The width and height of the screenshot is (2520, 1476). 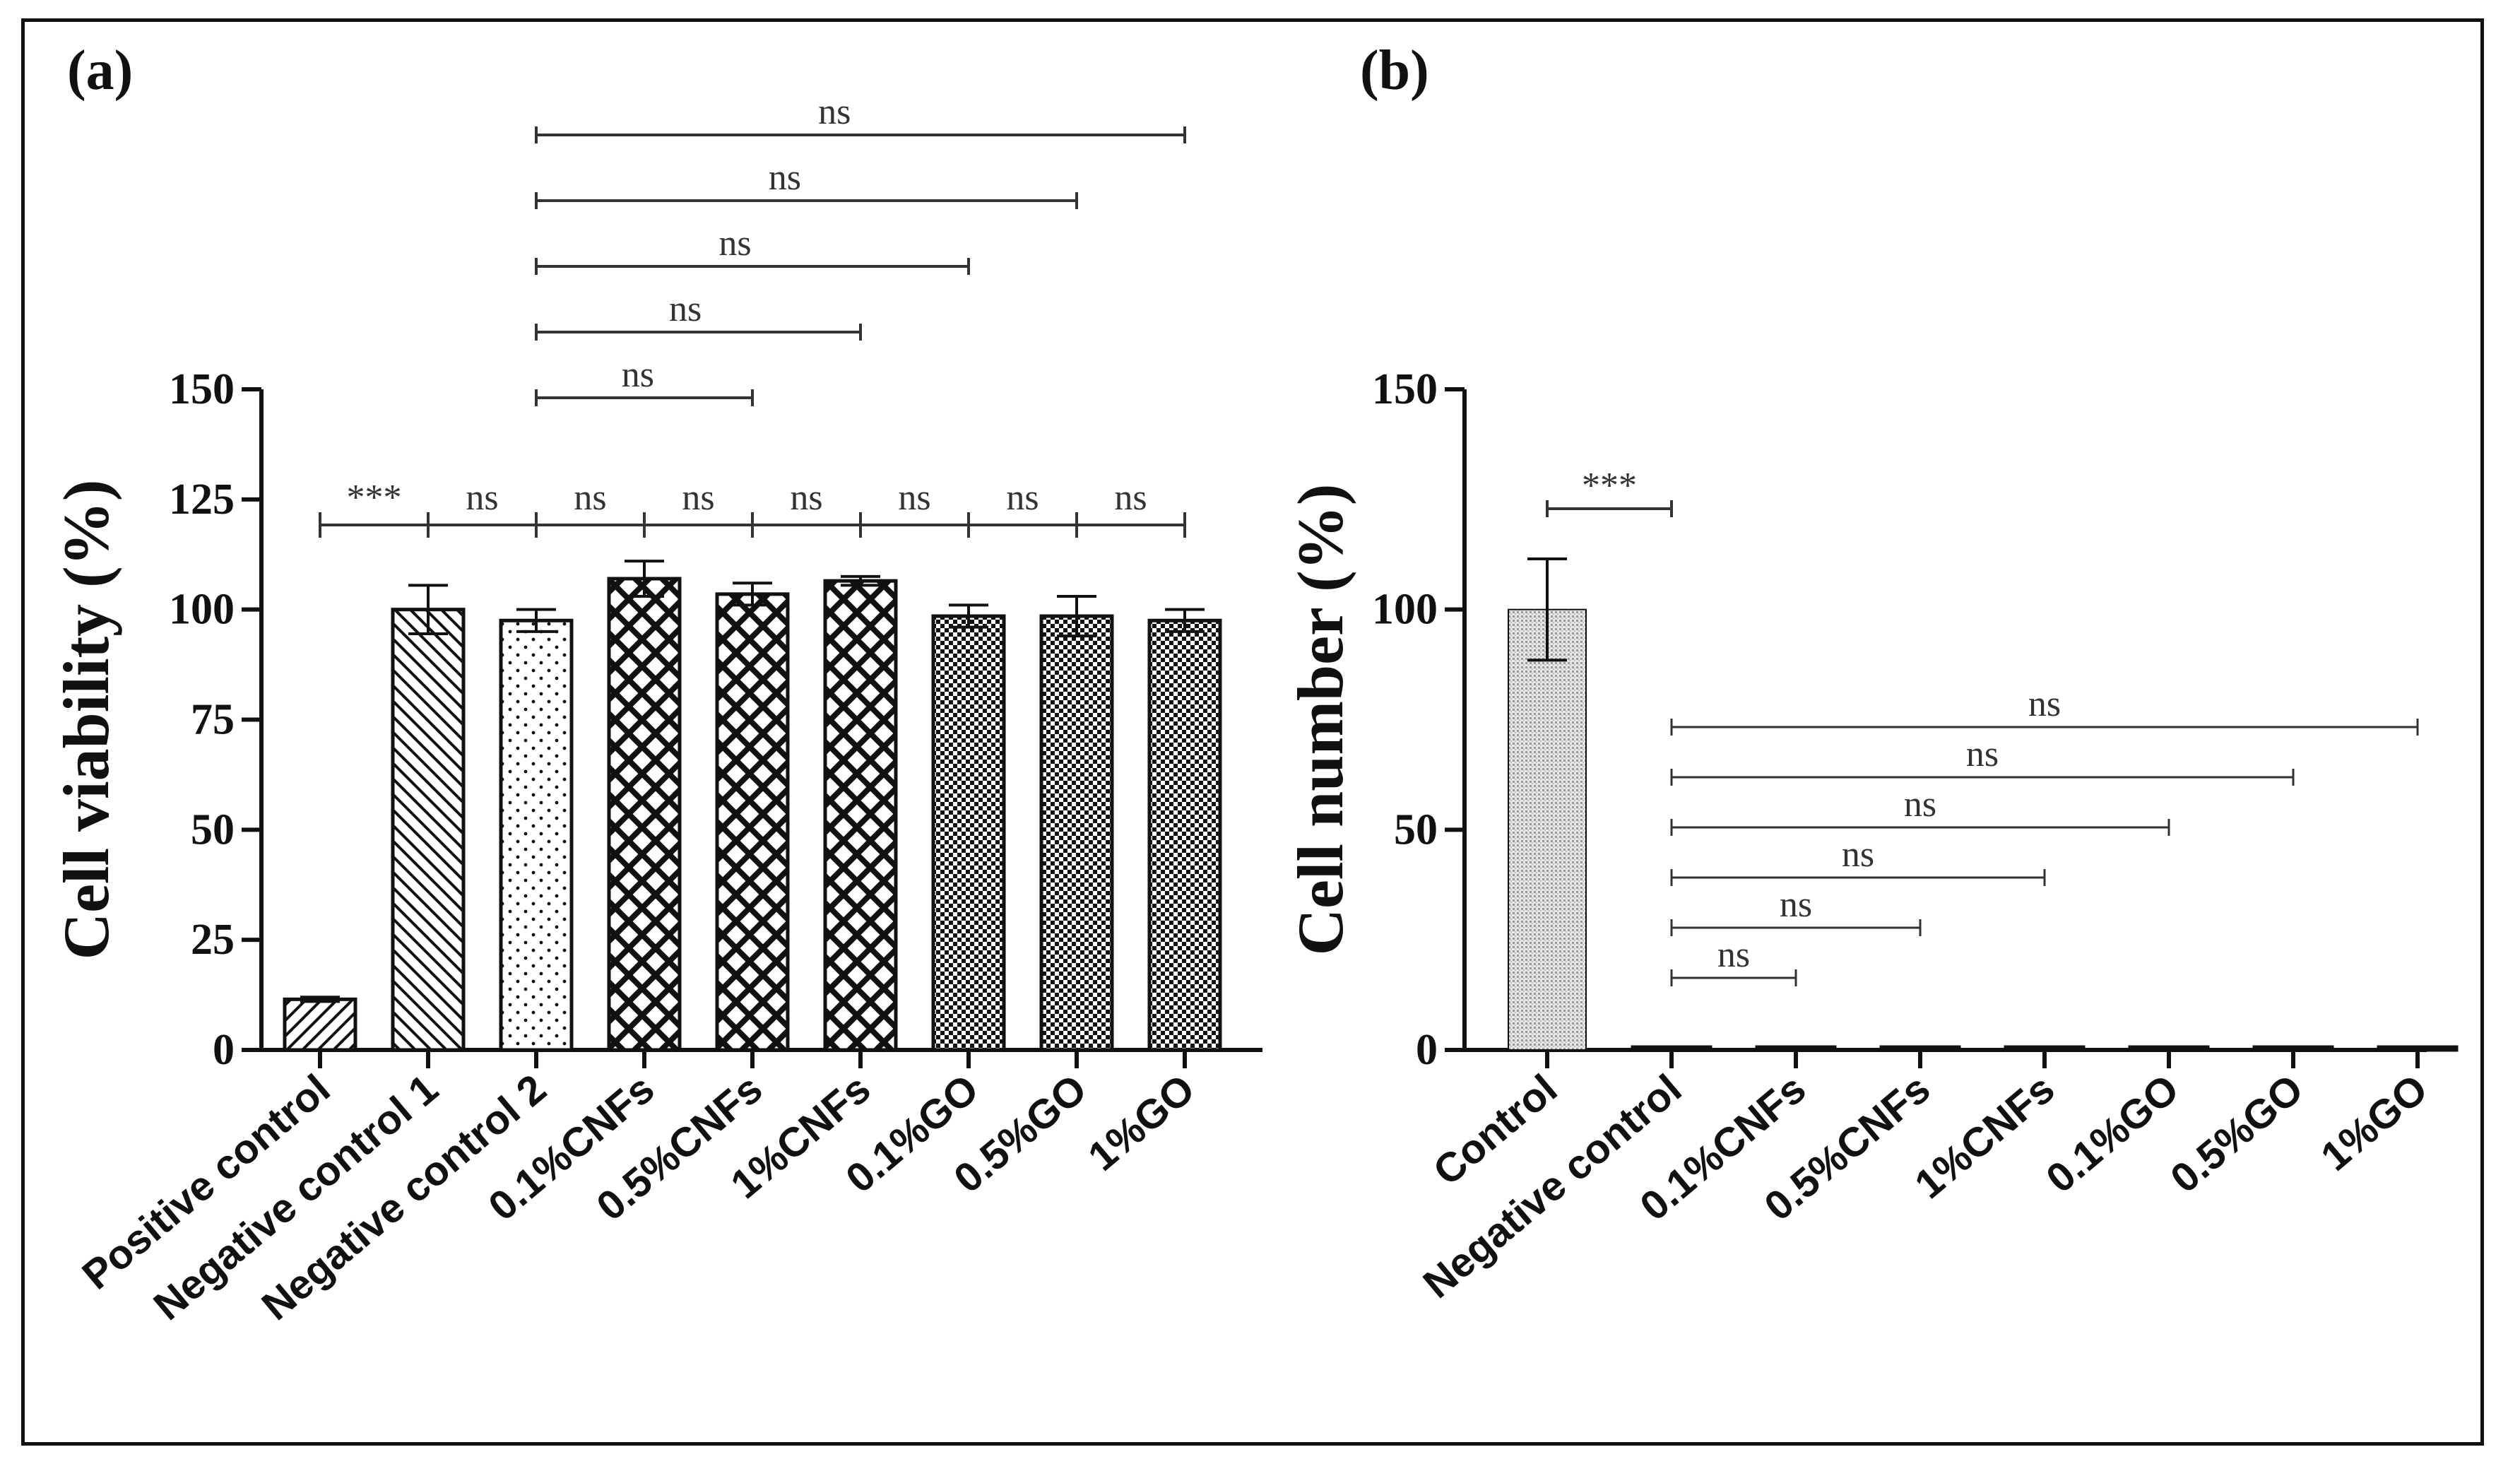 I want to click on y-tick-label: 75, so click(x=213, y=720).